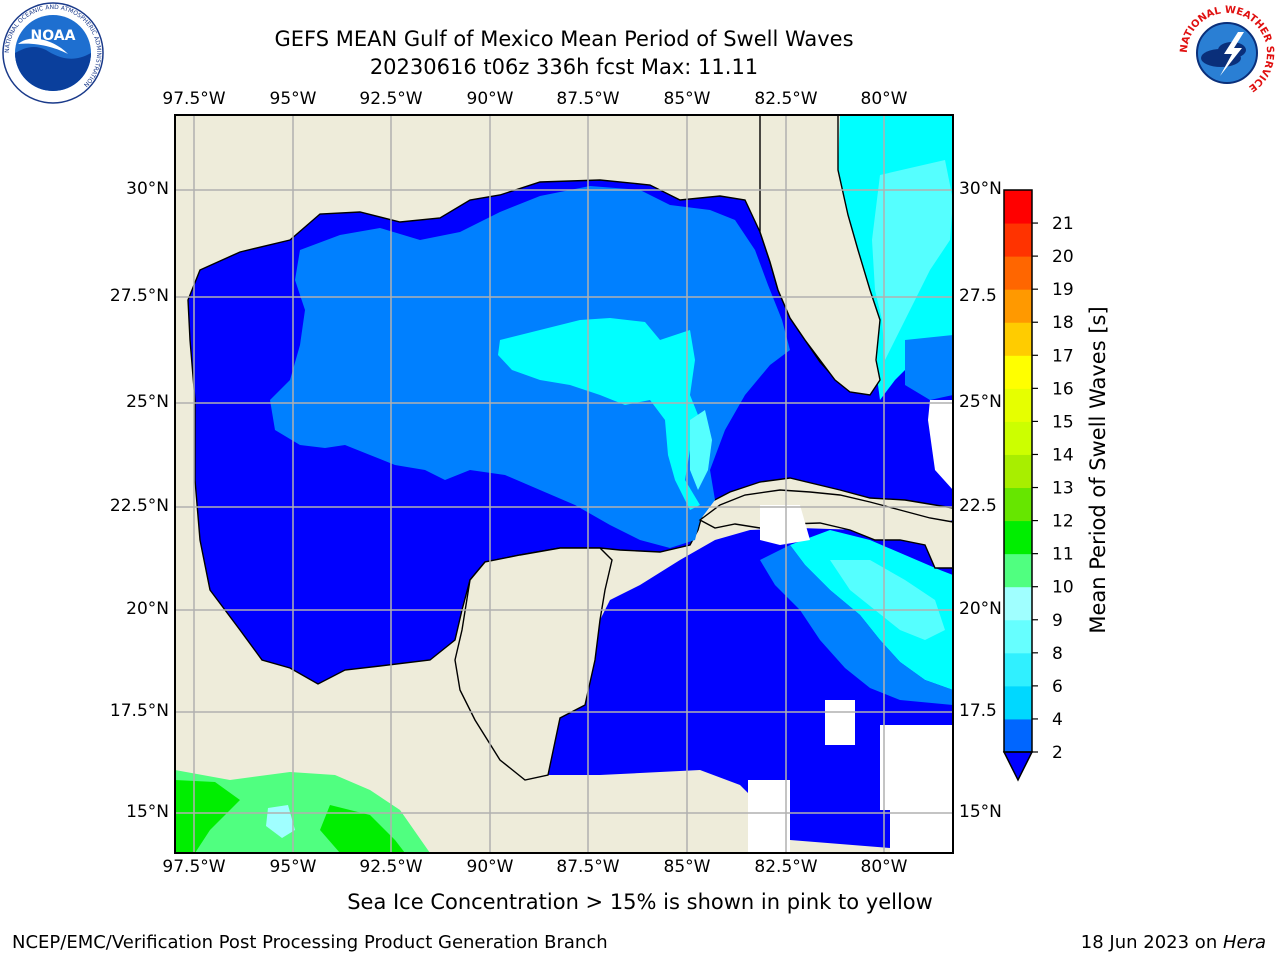  What do you see at coordinates (490, 867) in the screenshot?
I see `lon-label-bottom-3: 90°W` at bounding box center [490, 867].